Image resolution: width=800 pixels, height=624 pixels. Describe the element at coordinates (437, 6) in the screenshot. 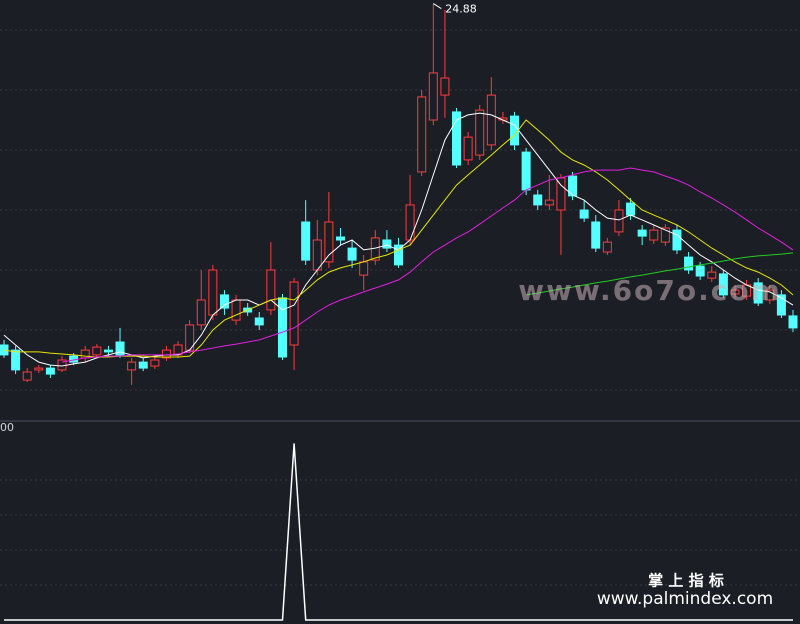

I see `annotation-arrow` at that location.